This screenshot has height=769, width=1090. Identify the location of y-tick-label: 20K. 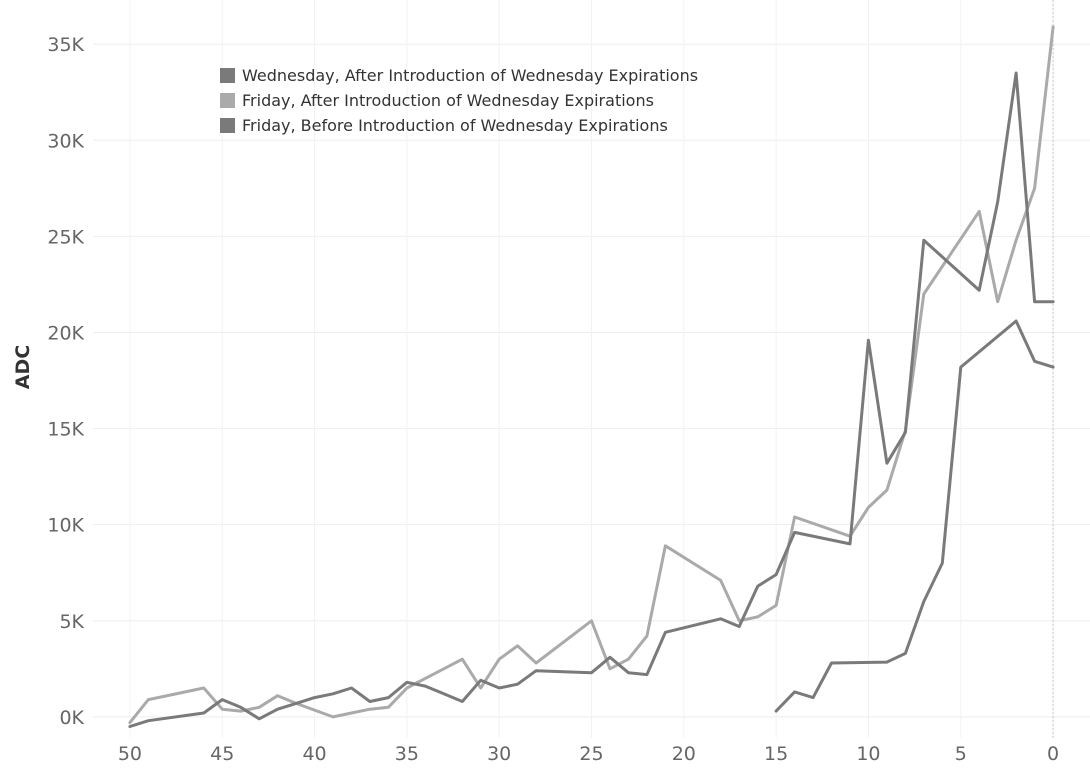
(65, 333).